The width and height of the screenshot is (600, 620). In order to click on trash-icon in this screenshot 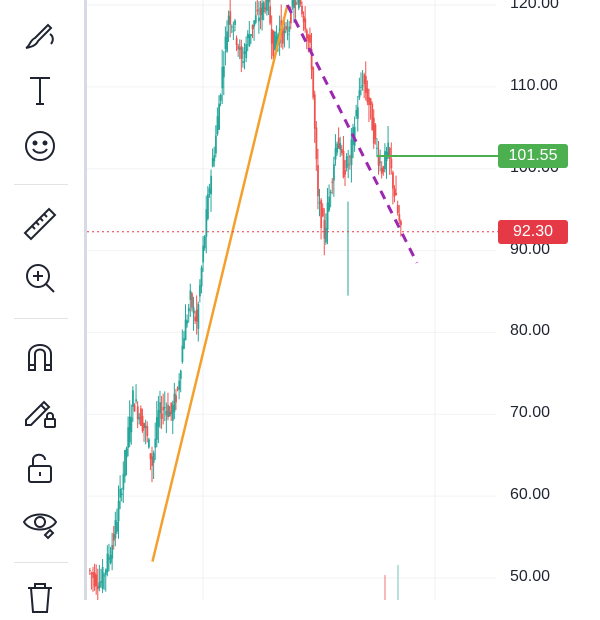, I will do `click(40, 596)`.